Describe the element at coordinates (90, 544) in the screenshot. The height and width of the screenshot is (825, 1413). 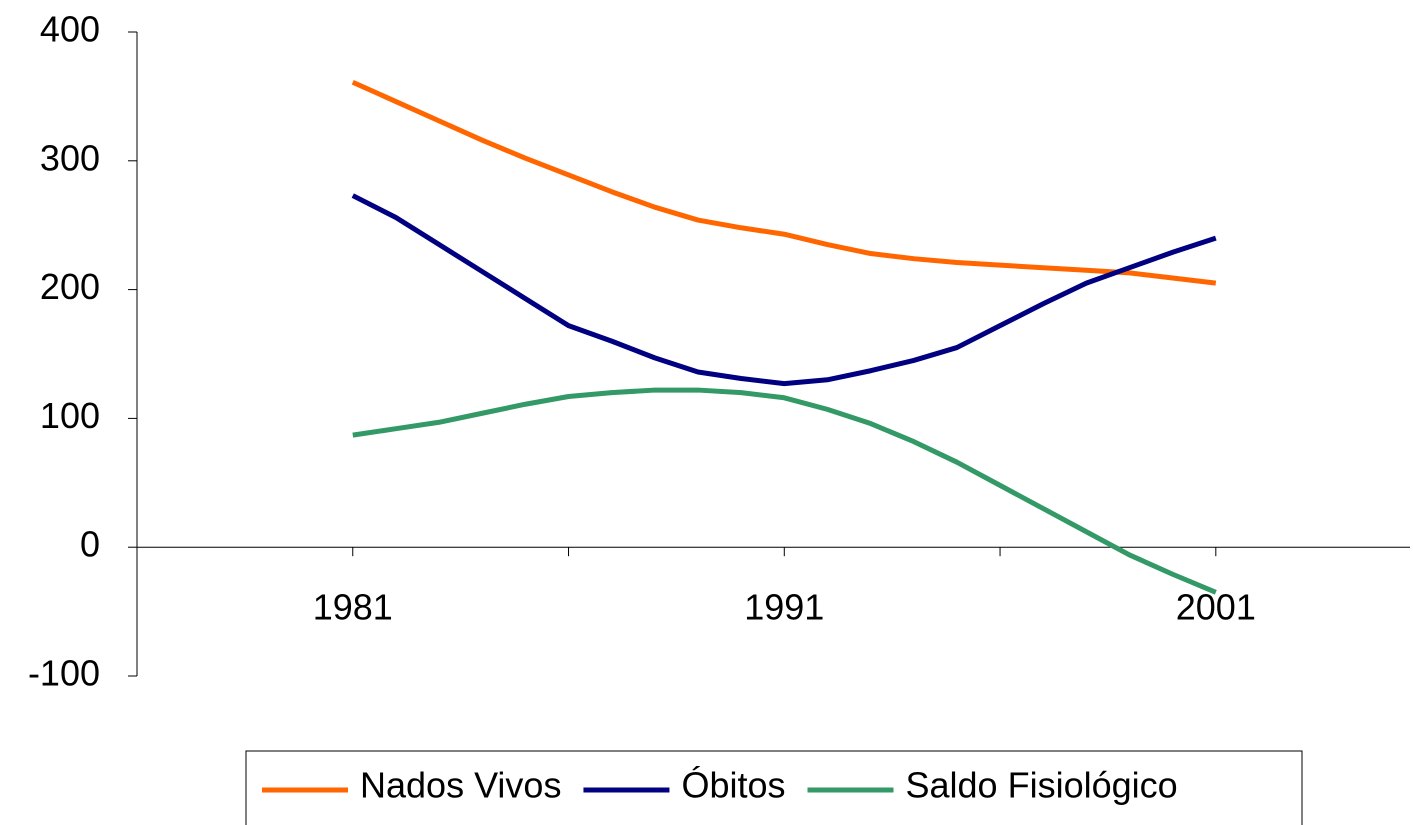
I see `y-tick-label: 0` at that location.